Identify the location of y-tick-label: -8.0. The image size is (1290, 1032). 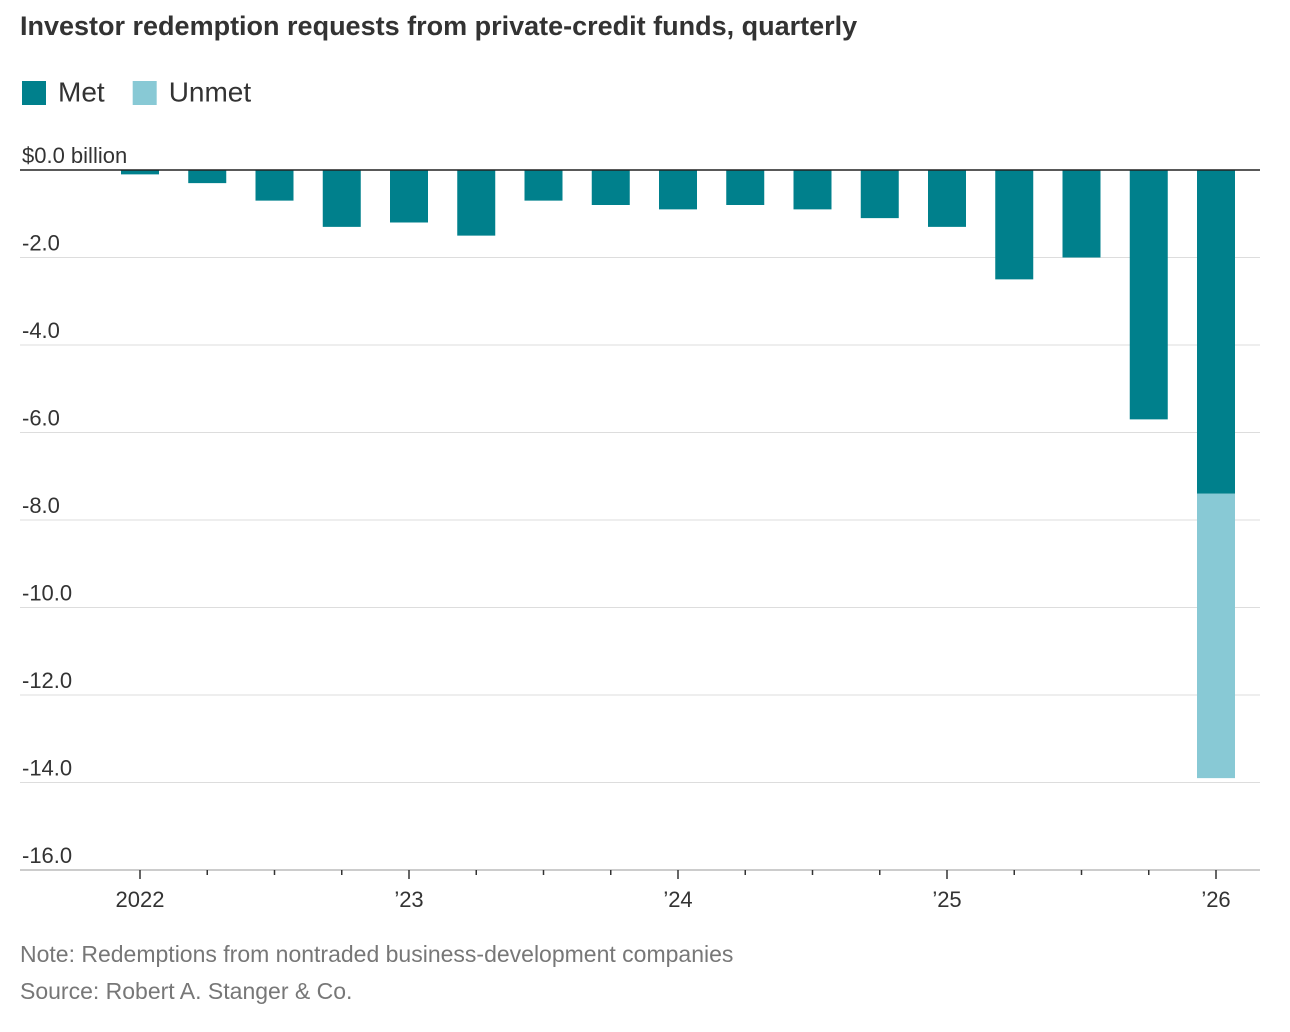
(41, 505).